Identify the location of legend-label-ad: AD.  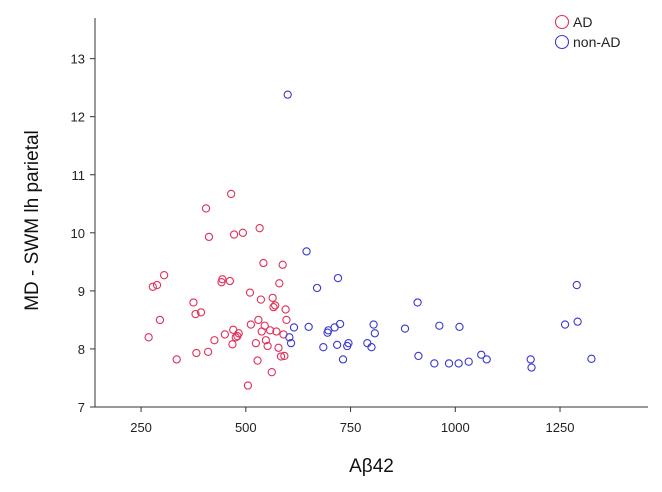
(582, 22).